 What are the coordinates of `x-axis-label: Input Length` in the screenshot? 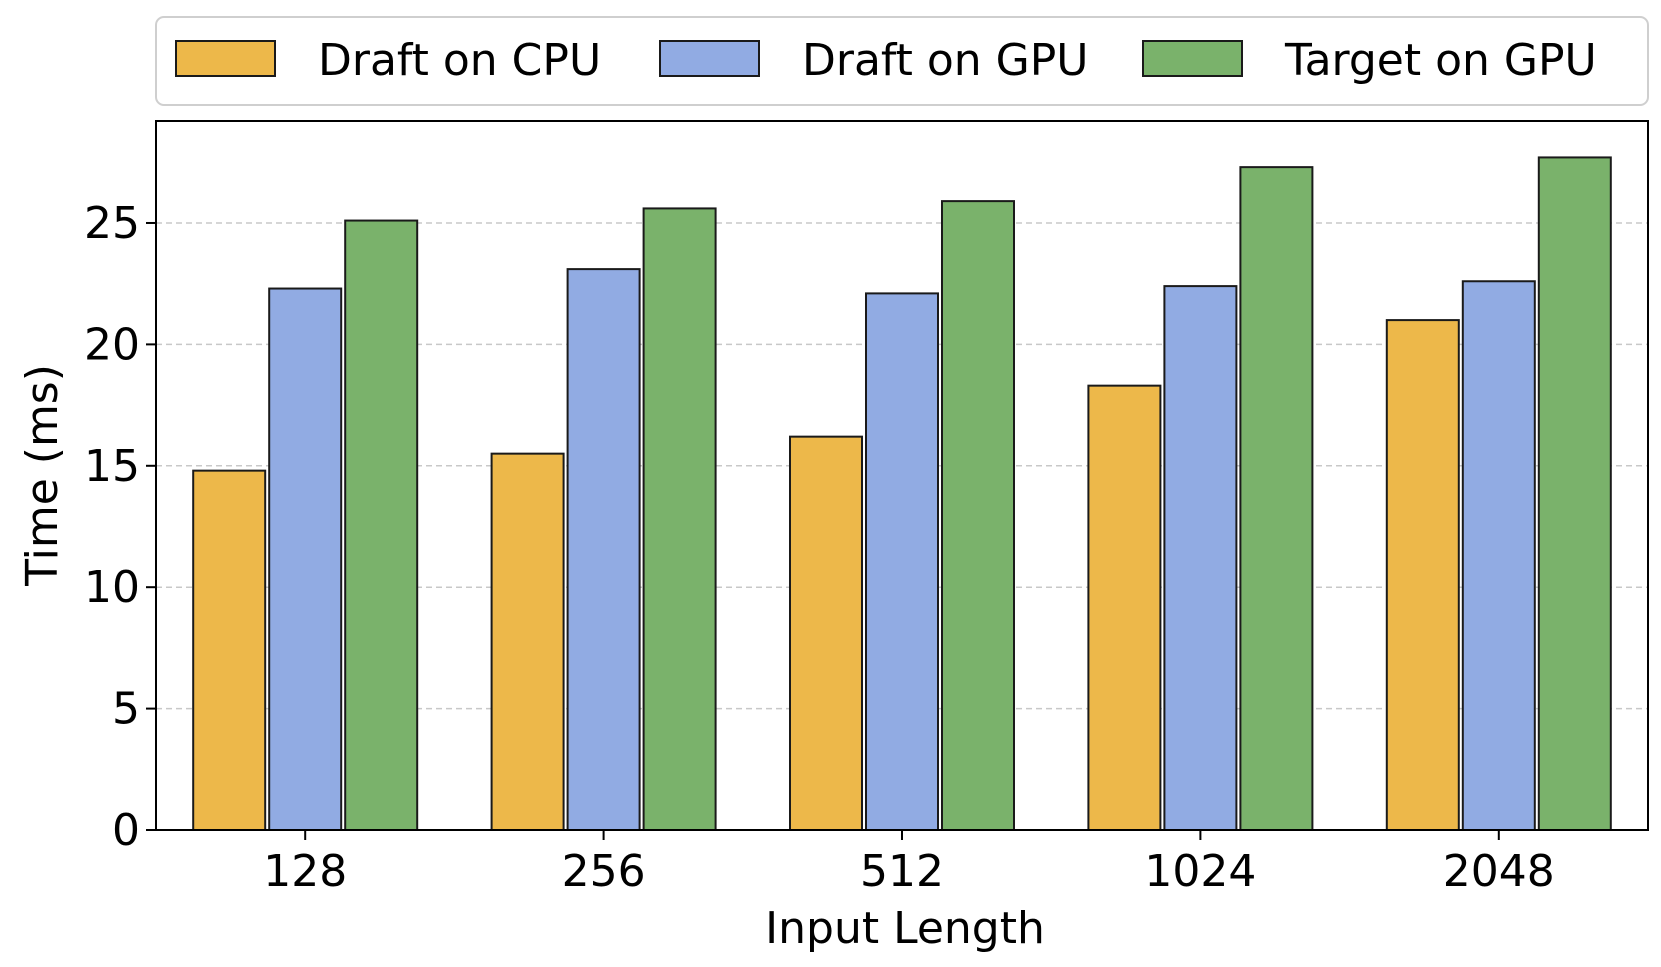 It's located at (905, 928).